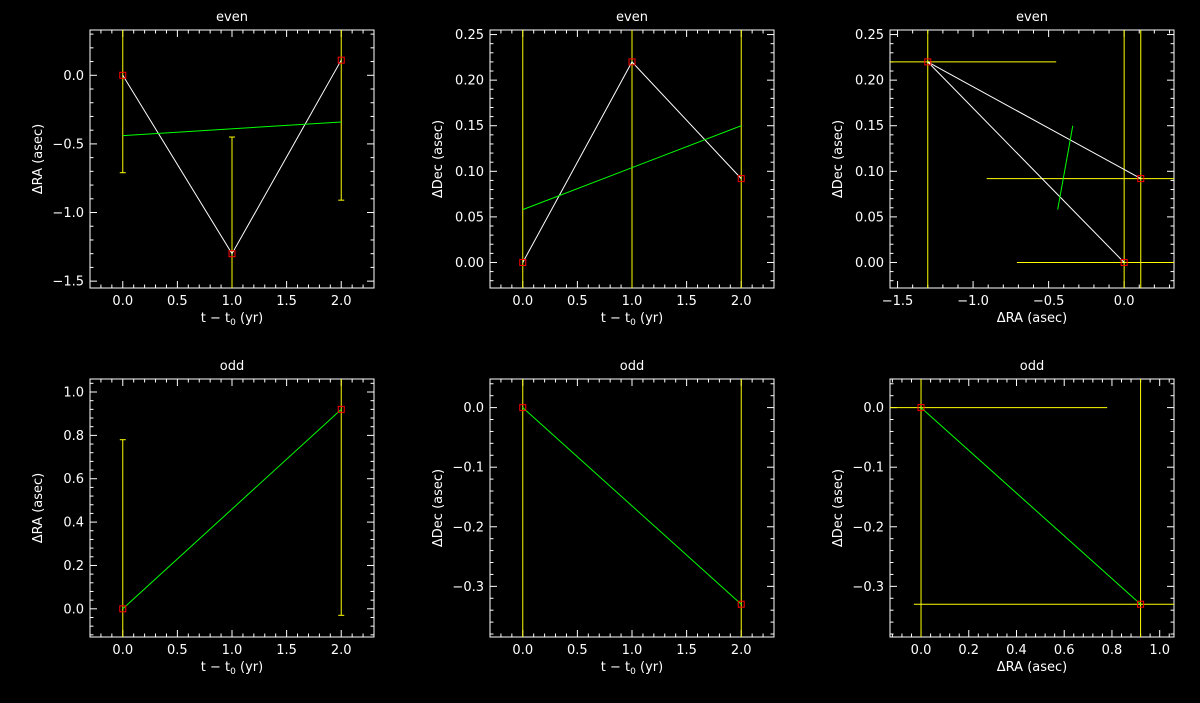 Image resolution: width=1200 pixels, height=703 pixels. Describe the element at coordinates (577, 301) in the screenshot. I see `x-tick-label: 0.5` at that location.